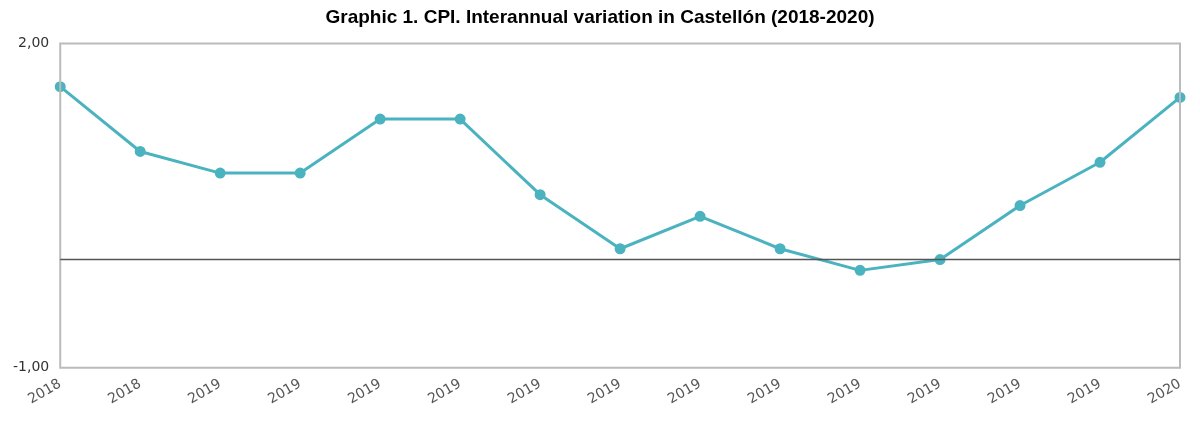 This screenshot has width=1200, height=421. What do you see at coordinates (34, 42) in the screenshot?
I see `y-tick-label: 2,00` at bounding box center [34, 42].